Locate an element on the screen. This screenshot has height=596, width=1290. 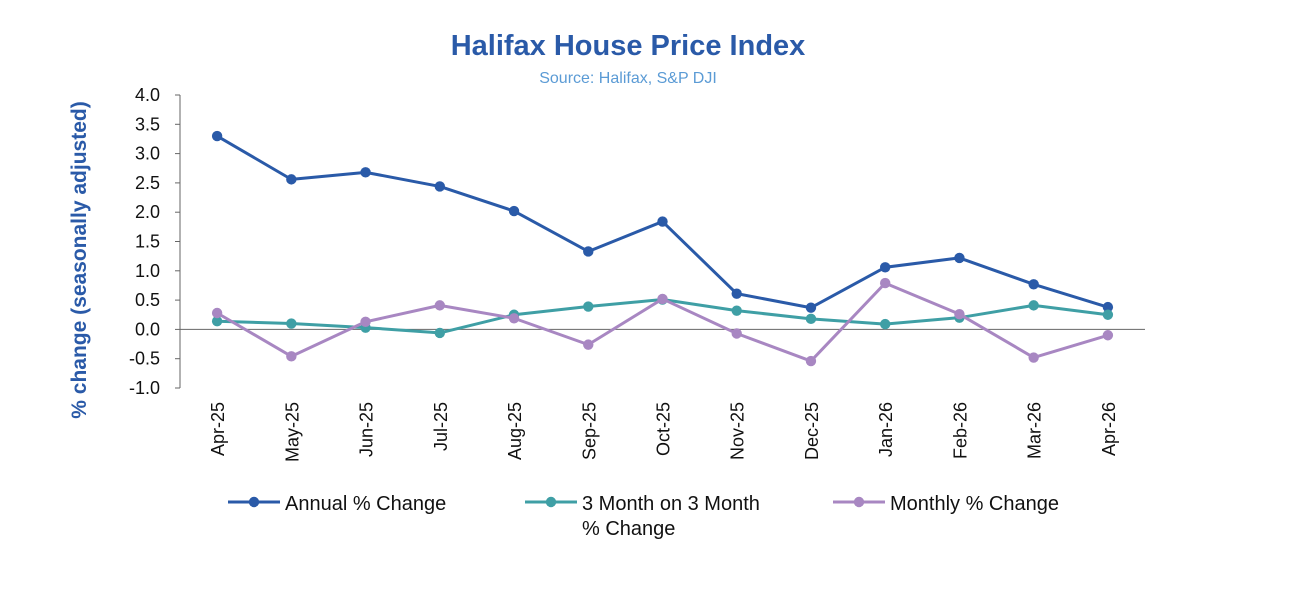
x-tick-label: Feb-26 is located at coordinates (960, 430).